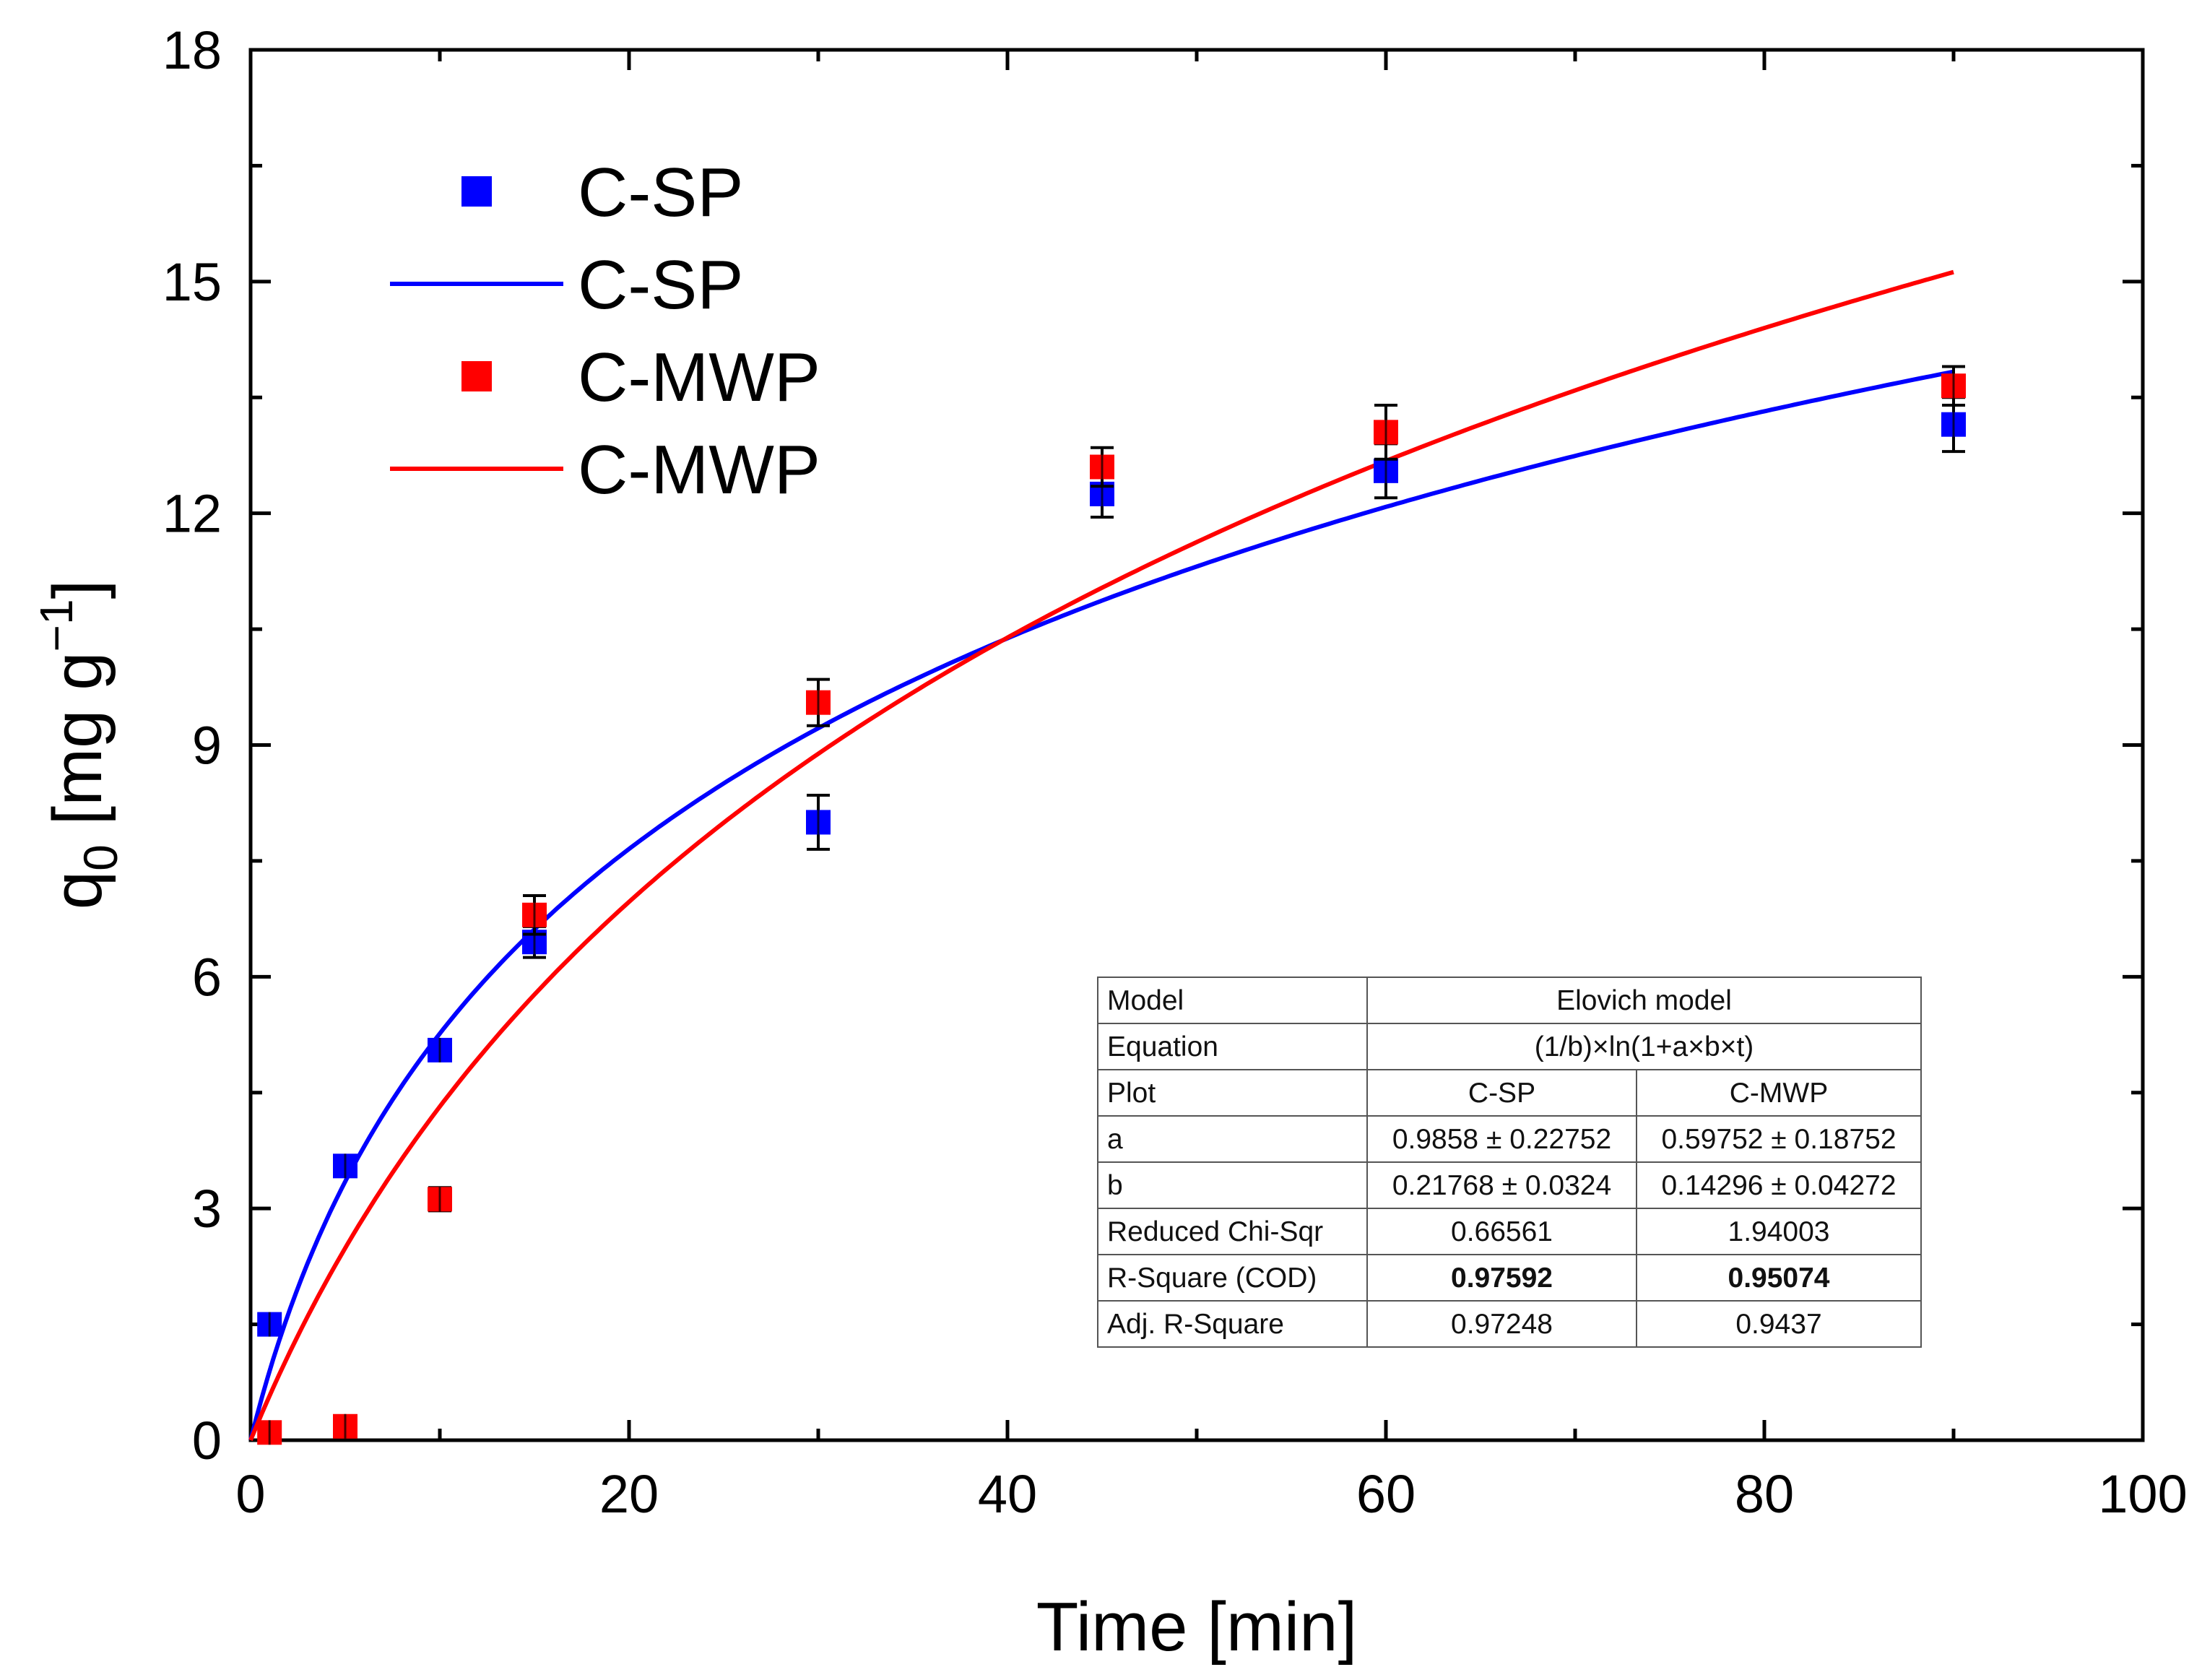 The image size is (2202, 1680). Describe the element at coordinates (1232, 1000) in the screenshot. I see `table-cell: Model` at that location.